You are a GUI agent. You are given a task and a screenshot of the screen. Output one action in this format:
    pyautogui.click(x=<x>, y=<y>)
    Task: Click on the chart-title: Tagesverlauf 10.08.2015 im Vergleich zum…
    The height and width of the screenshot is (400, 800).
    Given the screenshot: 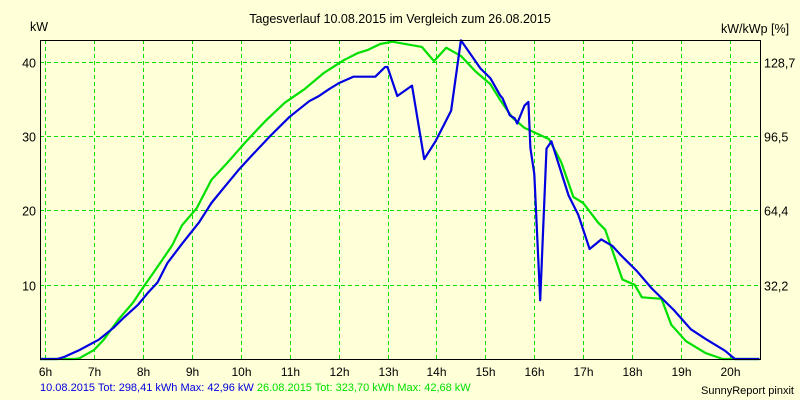 What is the action you would take?
    pyautogui.click(x=400, y=19)
    